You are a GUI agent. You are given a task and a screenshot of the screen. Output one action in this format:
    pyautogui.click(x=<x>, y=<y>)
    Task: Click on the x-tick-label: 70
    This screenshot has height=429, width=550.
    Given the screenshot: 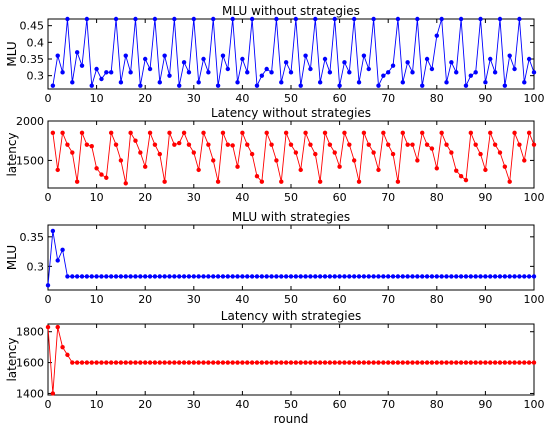 What is the action you would take?
    pyautogui.click(x=388, y=299)
    